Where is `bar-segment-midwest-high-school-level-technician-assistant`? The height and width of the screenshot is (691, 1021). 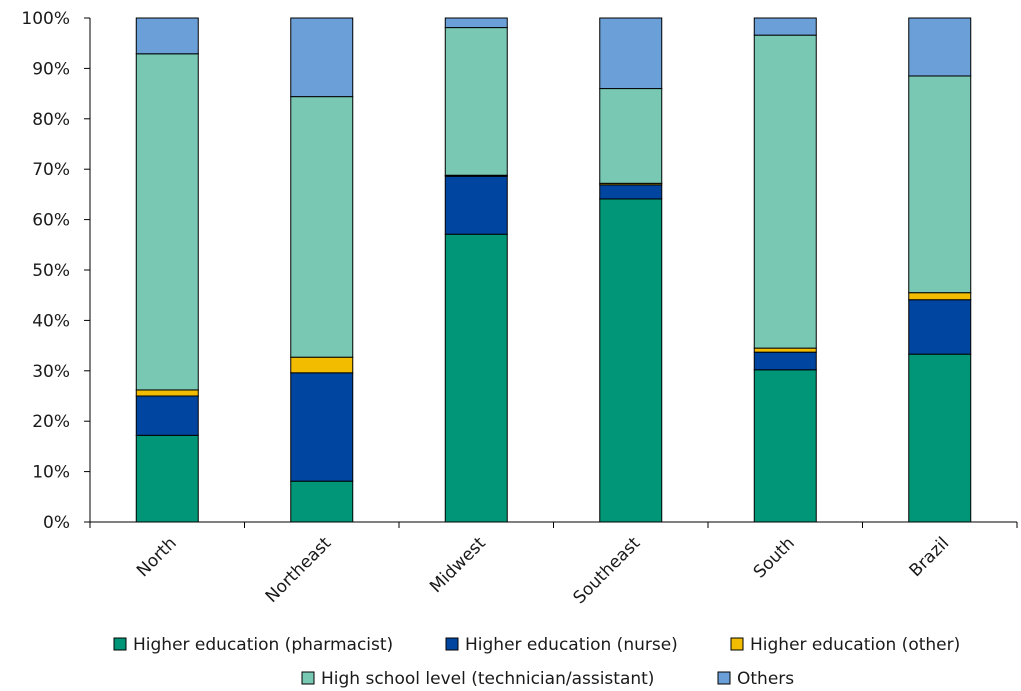
bar-segment-midwest-high-school-level-technician-assistant is located at coordinates (476, 101).